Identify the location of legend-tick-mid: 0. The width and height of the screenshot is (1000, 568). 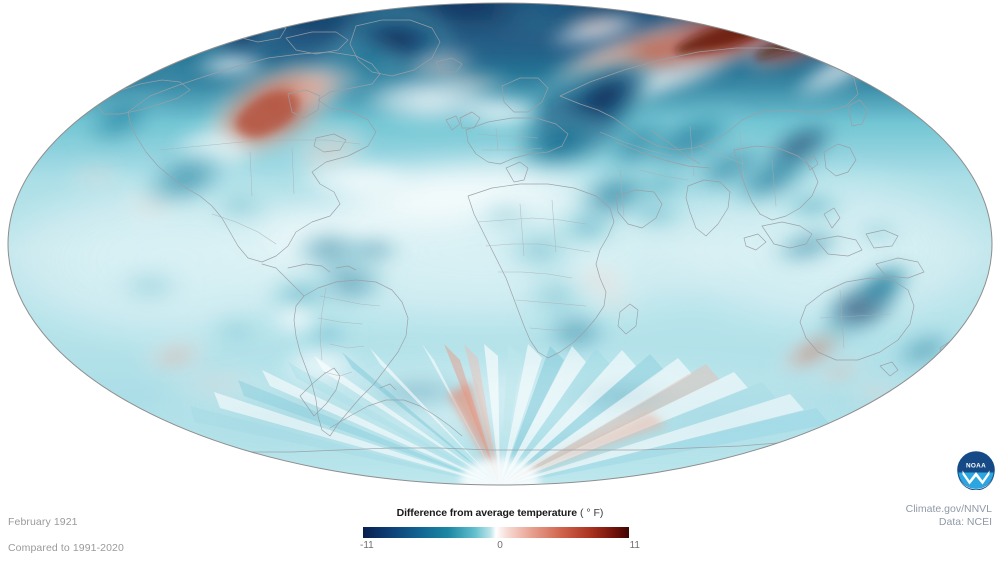
(500, 545).